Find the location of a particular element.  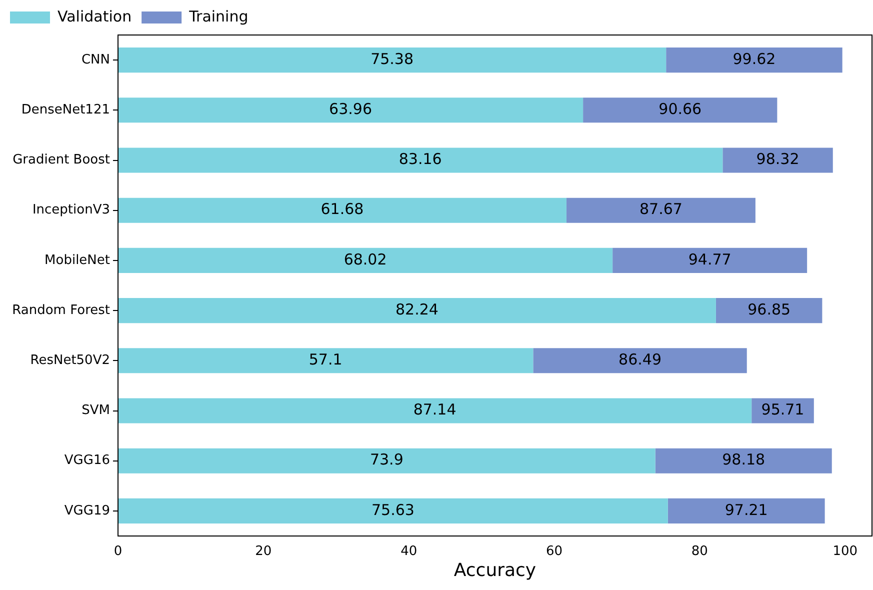

data-label: 63.96 is located at coordinates (350, 109).